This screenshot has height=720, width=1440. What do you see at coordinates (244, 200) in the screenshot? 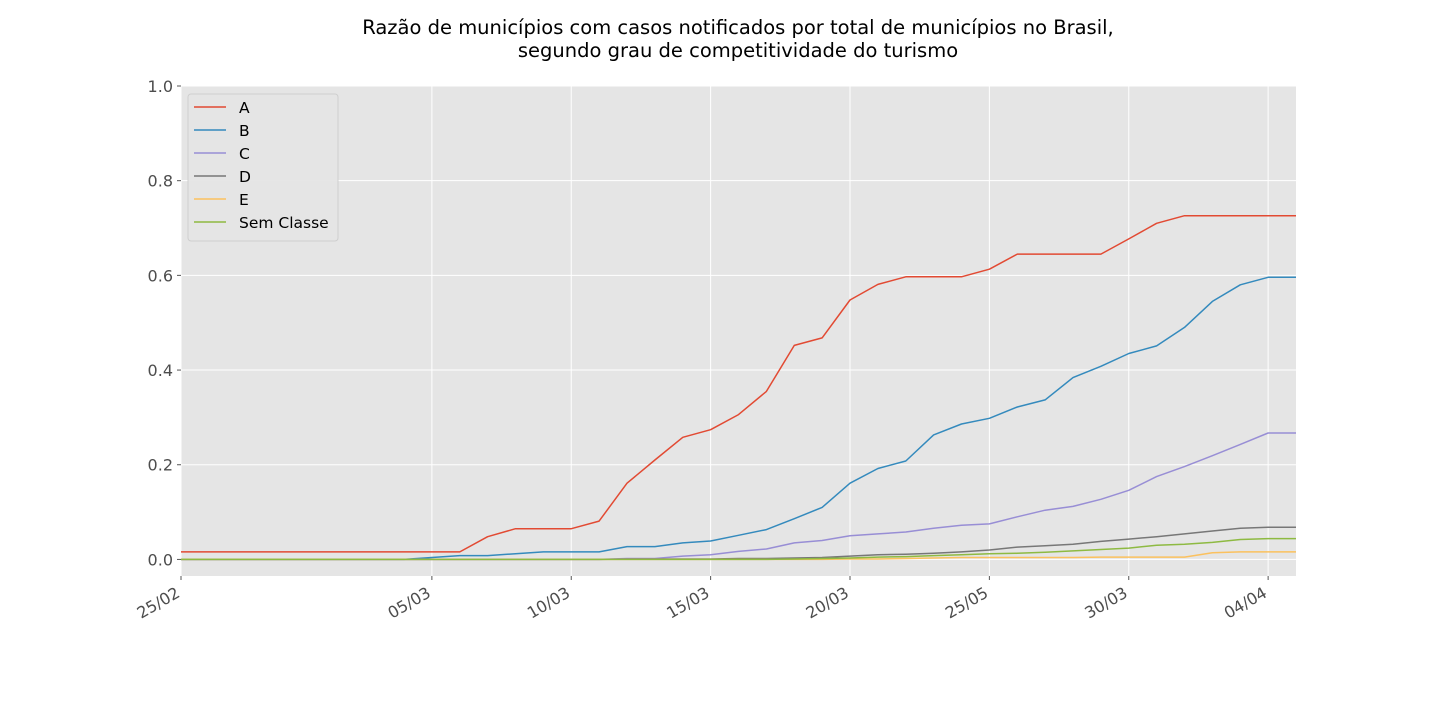
I see `legend-label: E` at bounding box center [244, 200].